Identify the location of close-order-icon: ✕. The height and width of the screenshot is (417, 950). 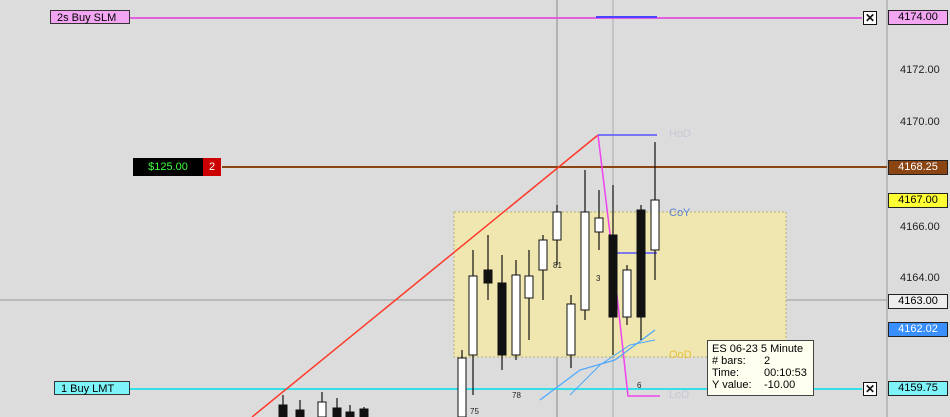
(870, 18).